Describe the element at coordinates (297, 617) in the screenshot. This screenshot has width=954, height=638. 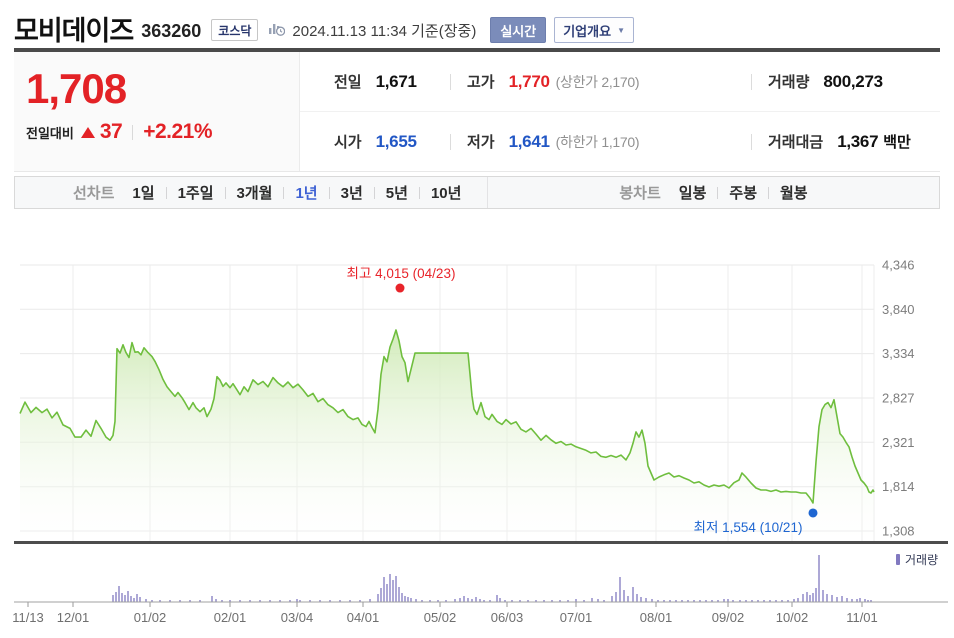
I see `svg-text: 03/04` at that location.